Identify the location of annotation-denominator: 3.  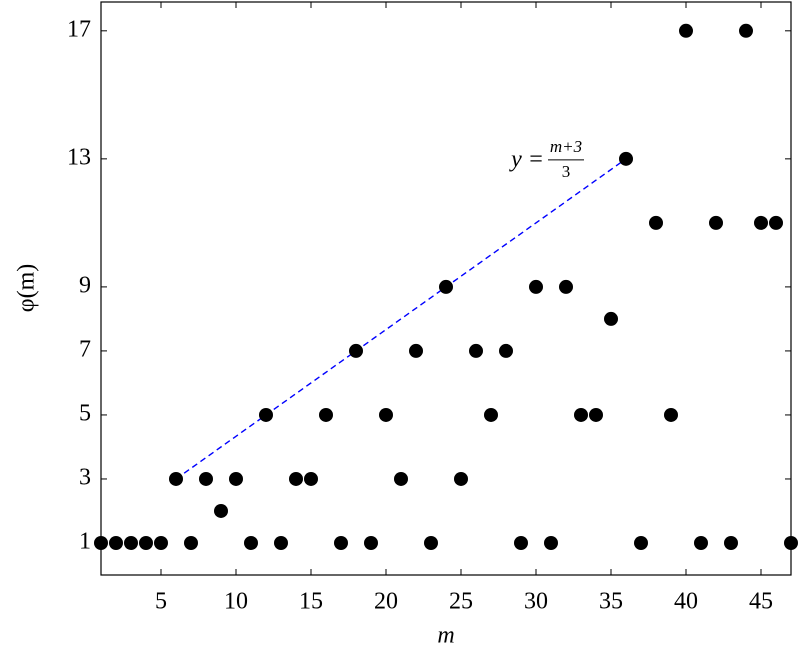
(566, 171).